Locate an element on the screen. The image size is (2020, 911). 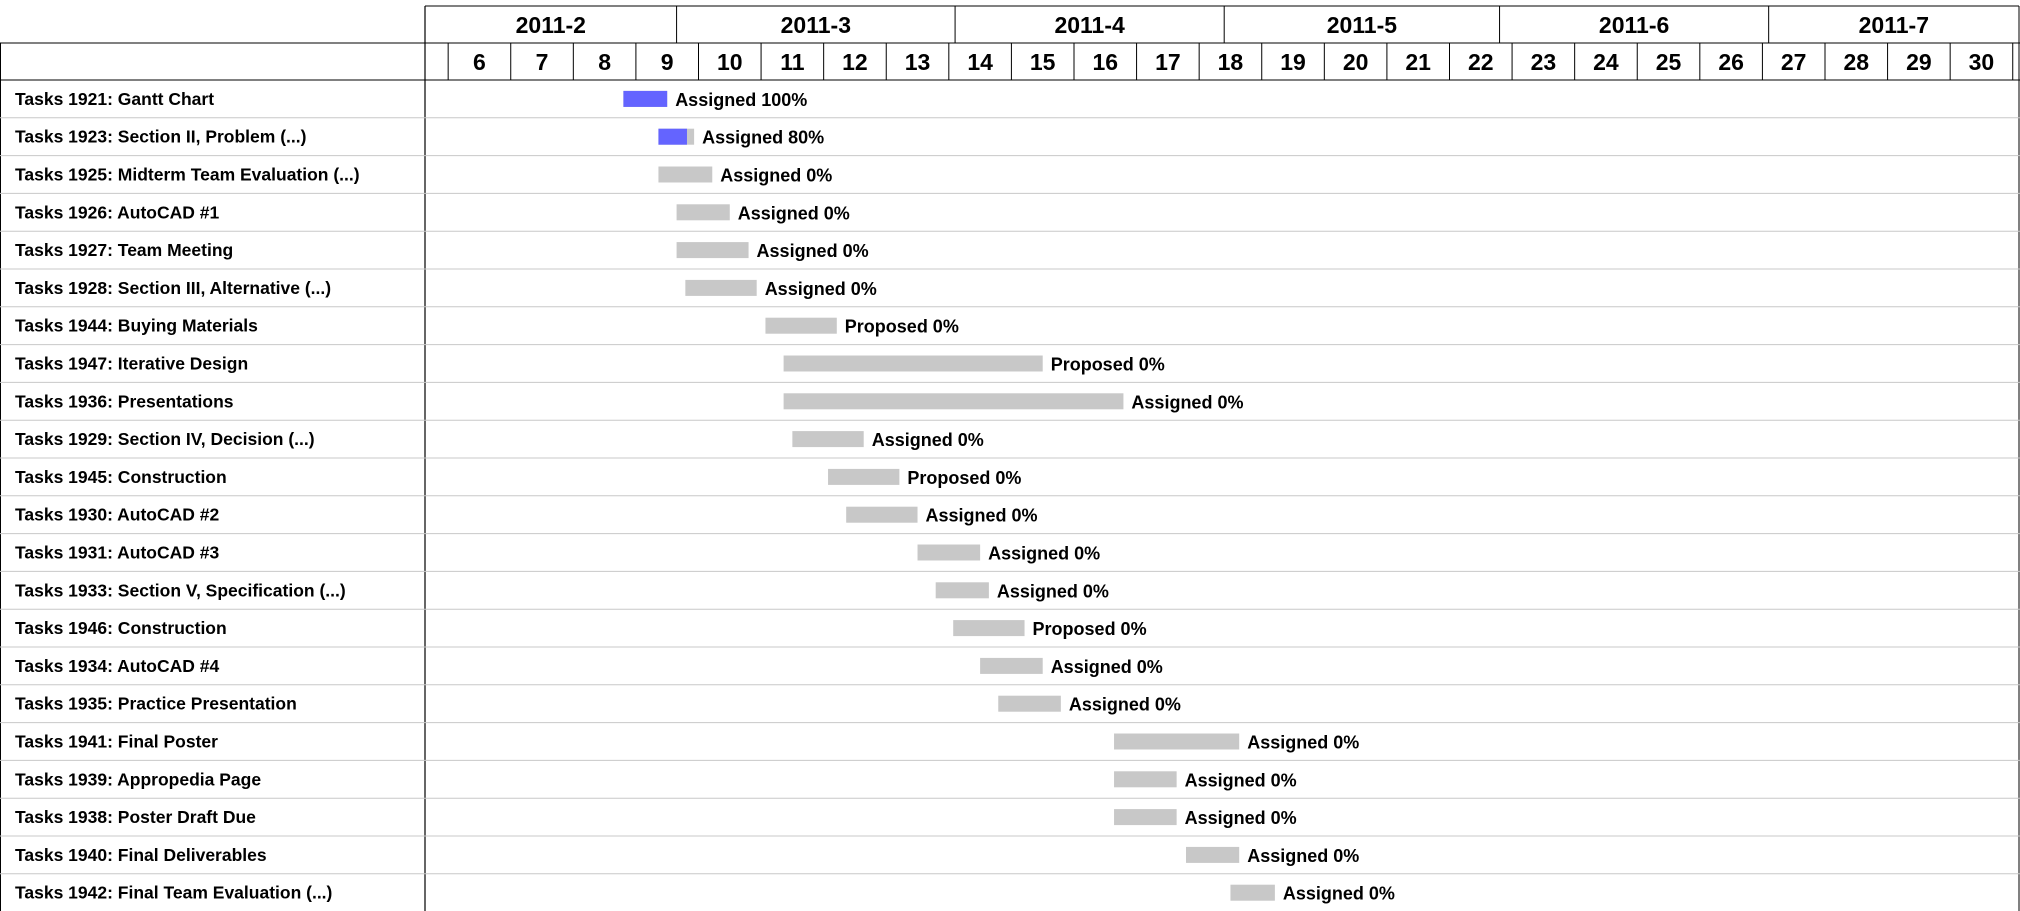
week-label: 29 is located at coordinates (1919, 62).